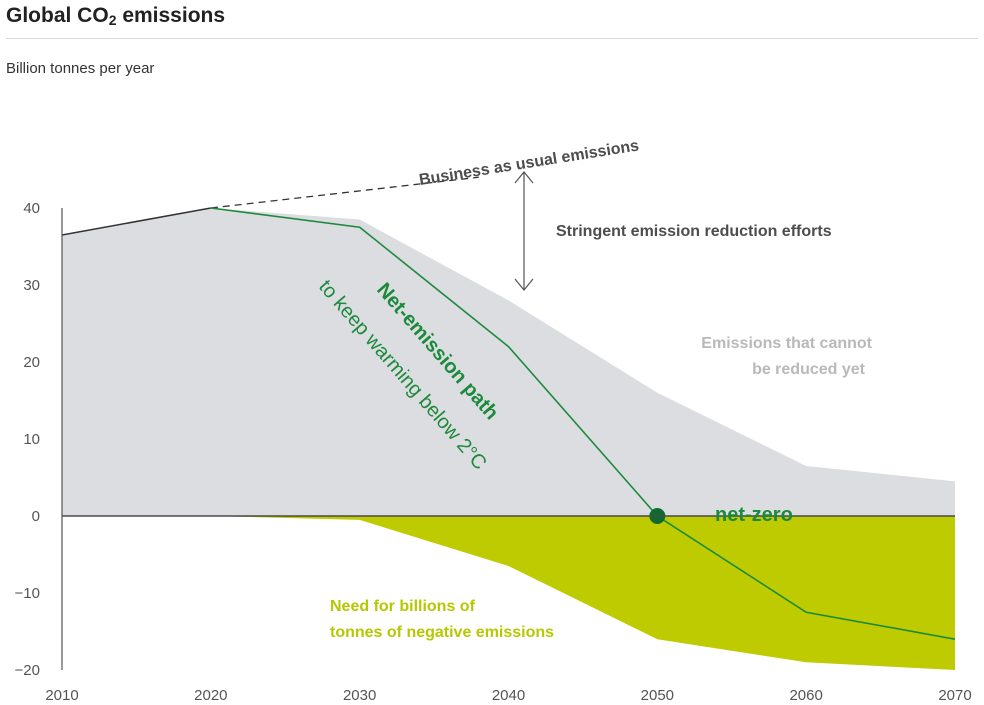 The height and width of the screenshot is (705, 984). What do you see at coordinates (80, 68) in the screenshot?
I see `unit-label: Billion tonnes per year` at bounding box center [80, 68].